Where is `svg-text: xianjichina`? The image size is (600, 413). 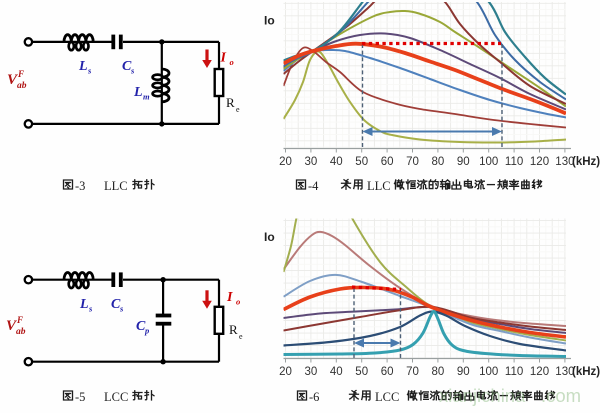
svg-text: xianjichina is located at coordinates (482, 395).